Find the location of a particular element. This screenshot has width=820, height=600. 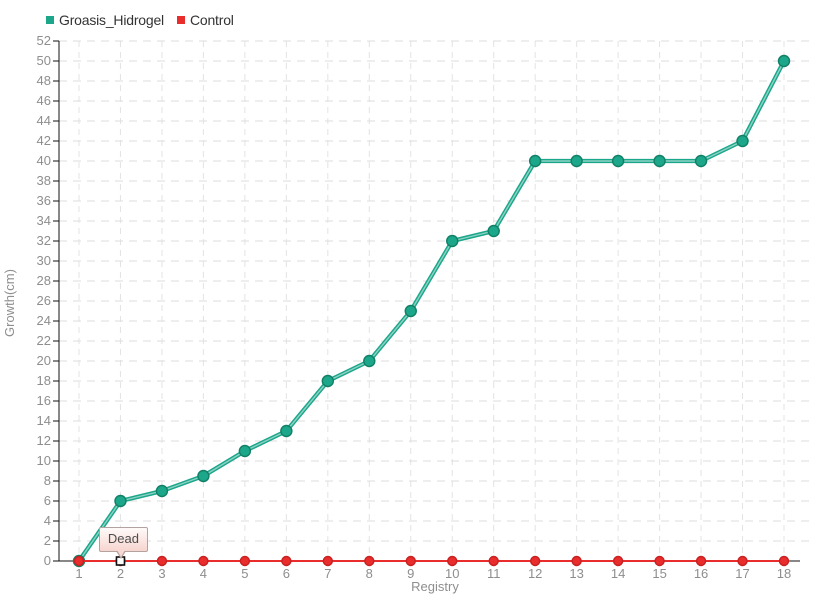

x-tick-label: 11 is located at coordinates (494, 573).